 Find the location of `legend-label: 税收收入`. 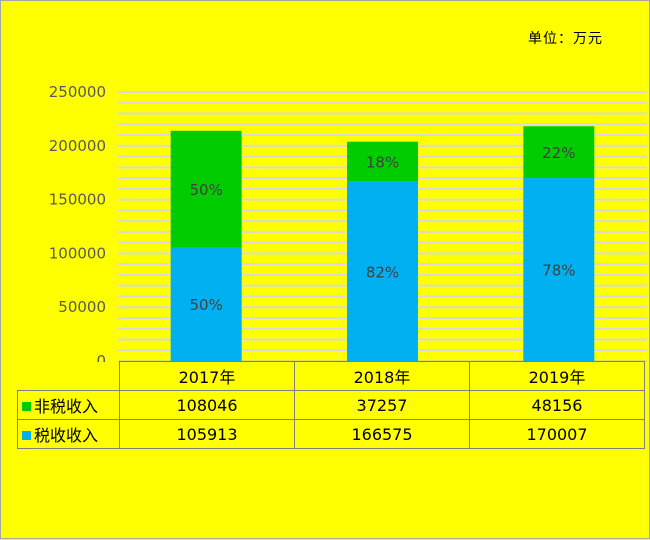

legend-label: 税收收入 is located at coordinates (66, 435).